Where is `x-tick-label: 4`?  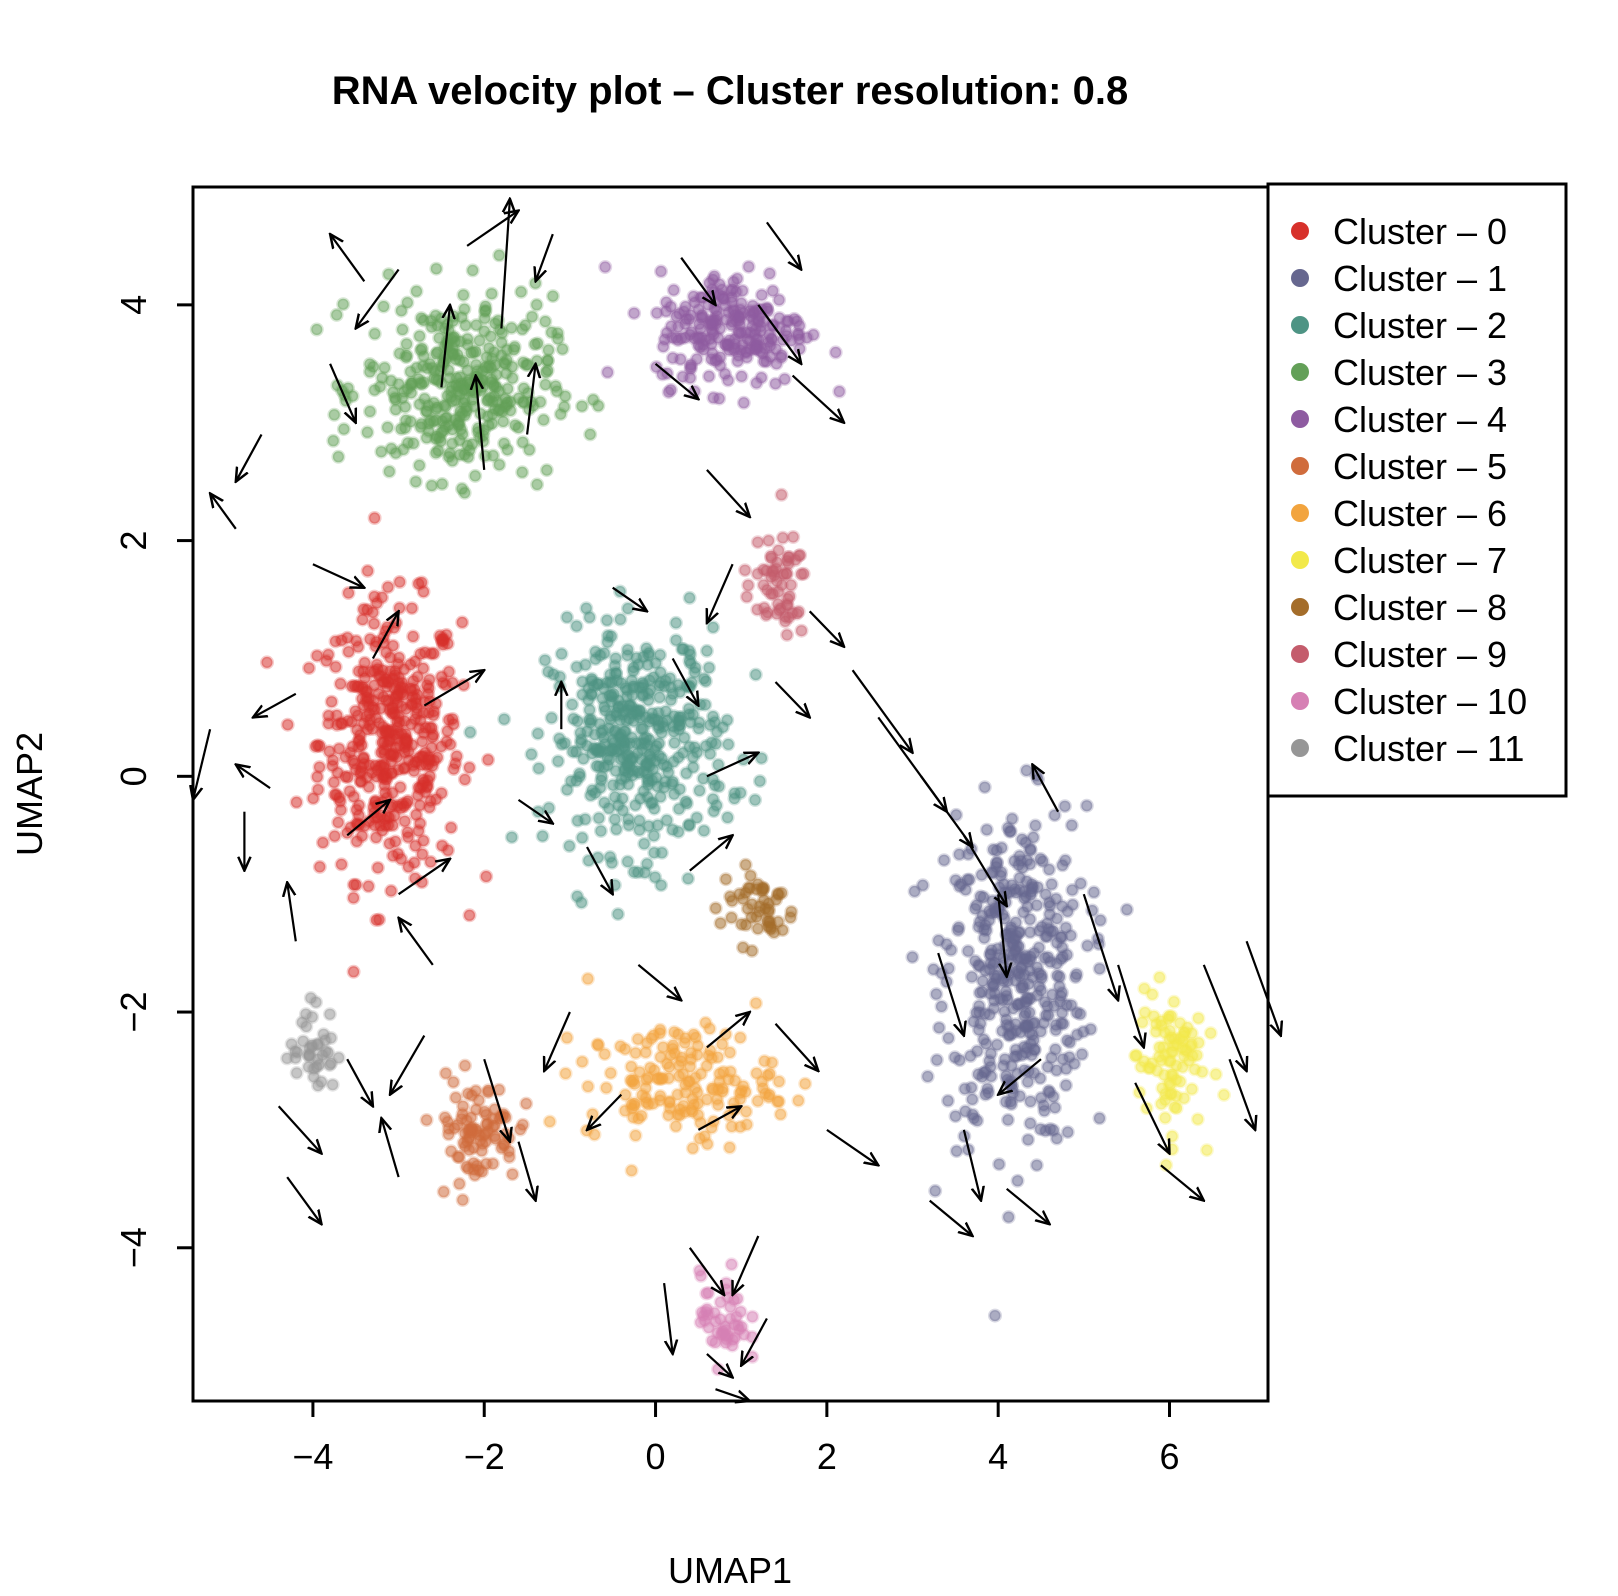 x-tick-label: 4 is located at coordinates (998, 1456).